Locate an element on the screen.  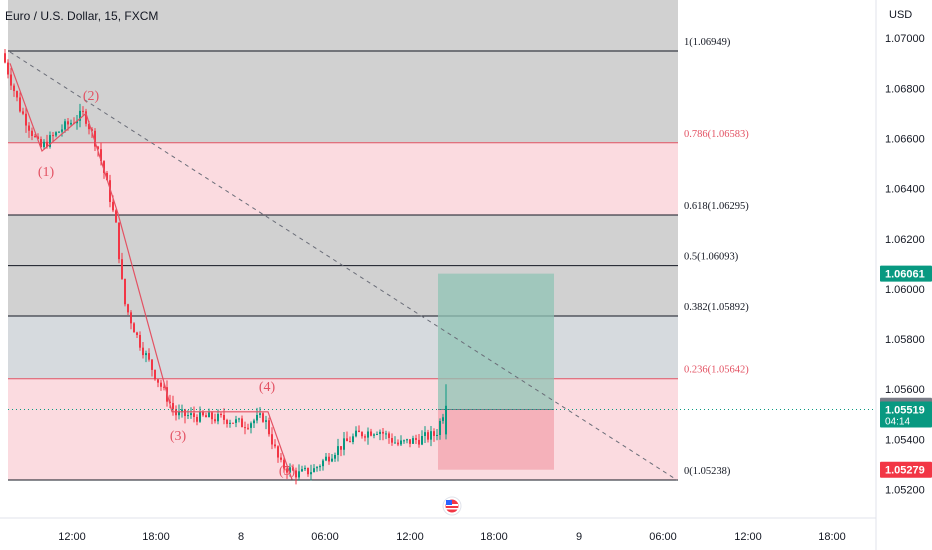
price-tick-label: 1.06600 is located at coordinates (905, 140).